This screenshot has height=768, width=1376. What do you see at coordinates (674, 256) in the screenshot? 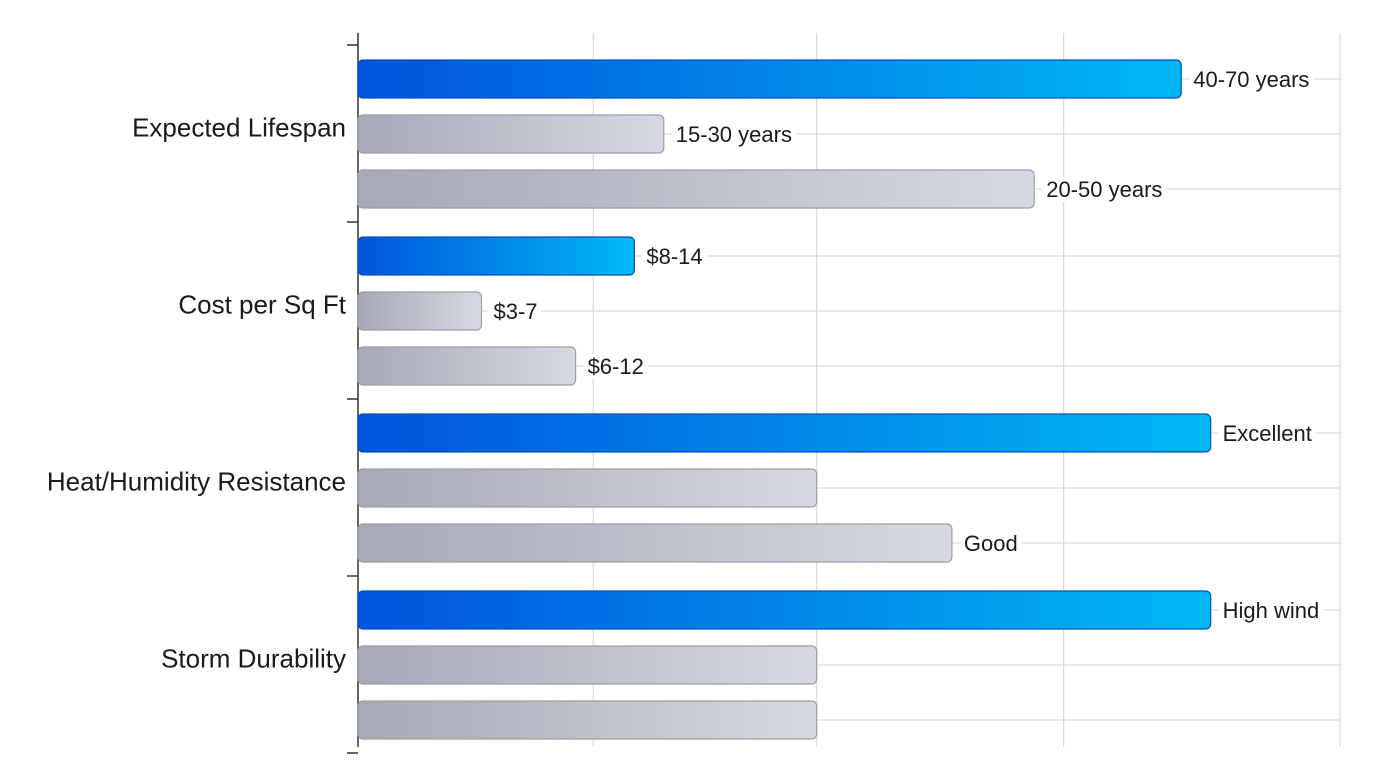
I see `data-label: $8-14` at bounding box center [674, 256].